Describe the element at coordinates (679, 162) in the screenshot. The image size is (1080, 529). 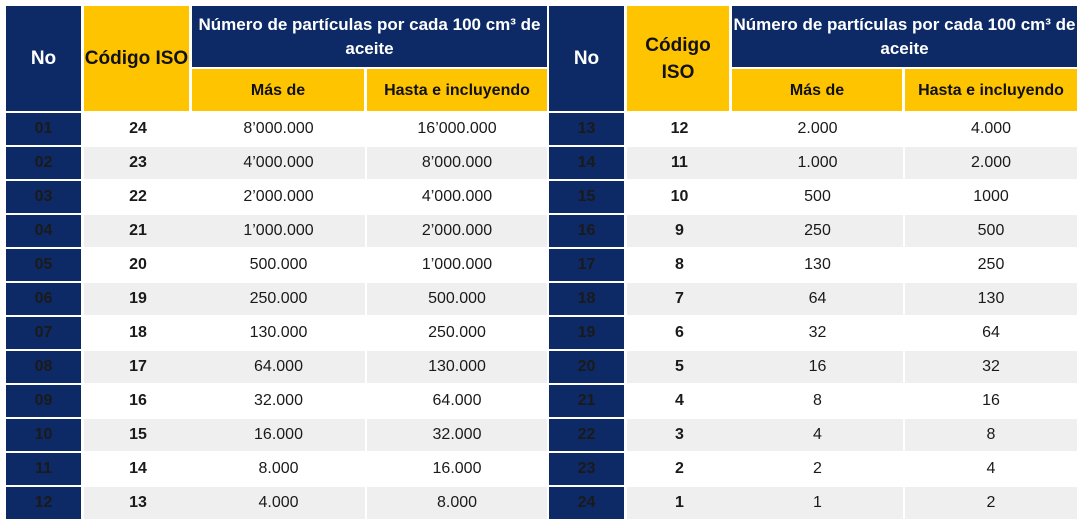
I see `iso-code-cell: 11` at that location.